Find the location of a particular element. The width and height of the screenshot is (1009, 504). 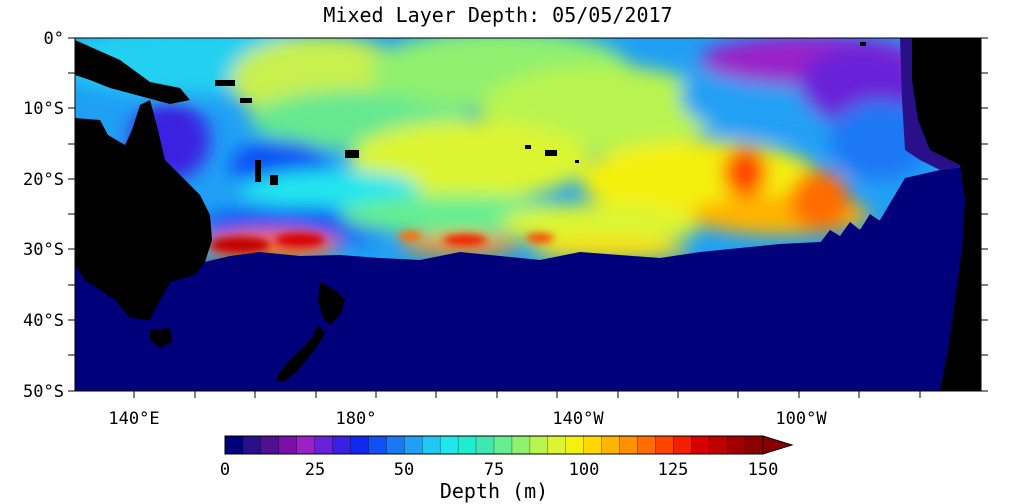

lat-label-40s: 40°S is located at coordinates (43, 321).